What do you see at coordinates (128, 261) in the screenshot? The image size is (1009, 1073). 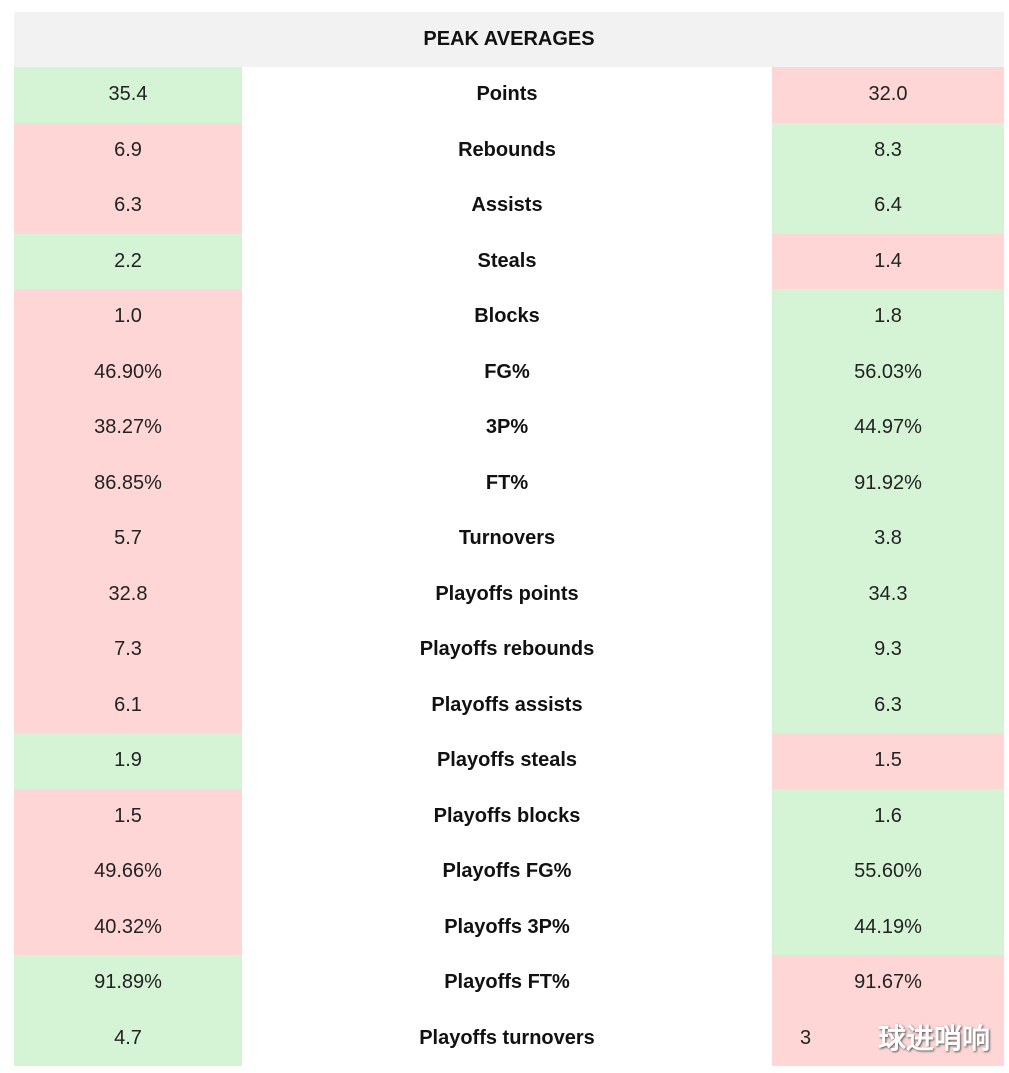 I see `left-value: 2.2` at bounding box center [128, 261].